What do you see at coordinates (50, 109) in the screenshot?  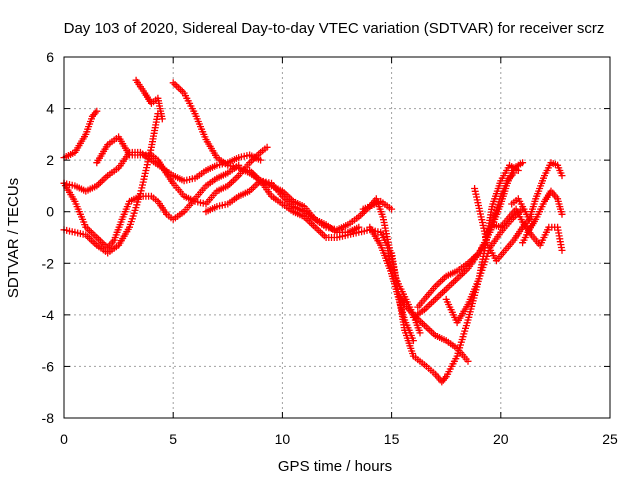 I see `y-tick-label: 4` at bounding box center [50, 109].